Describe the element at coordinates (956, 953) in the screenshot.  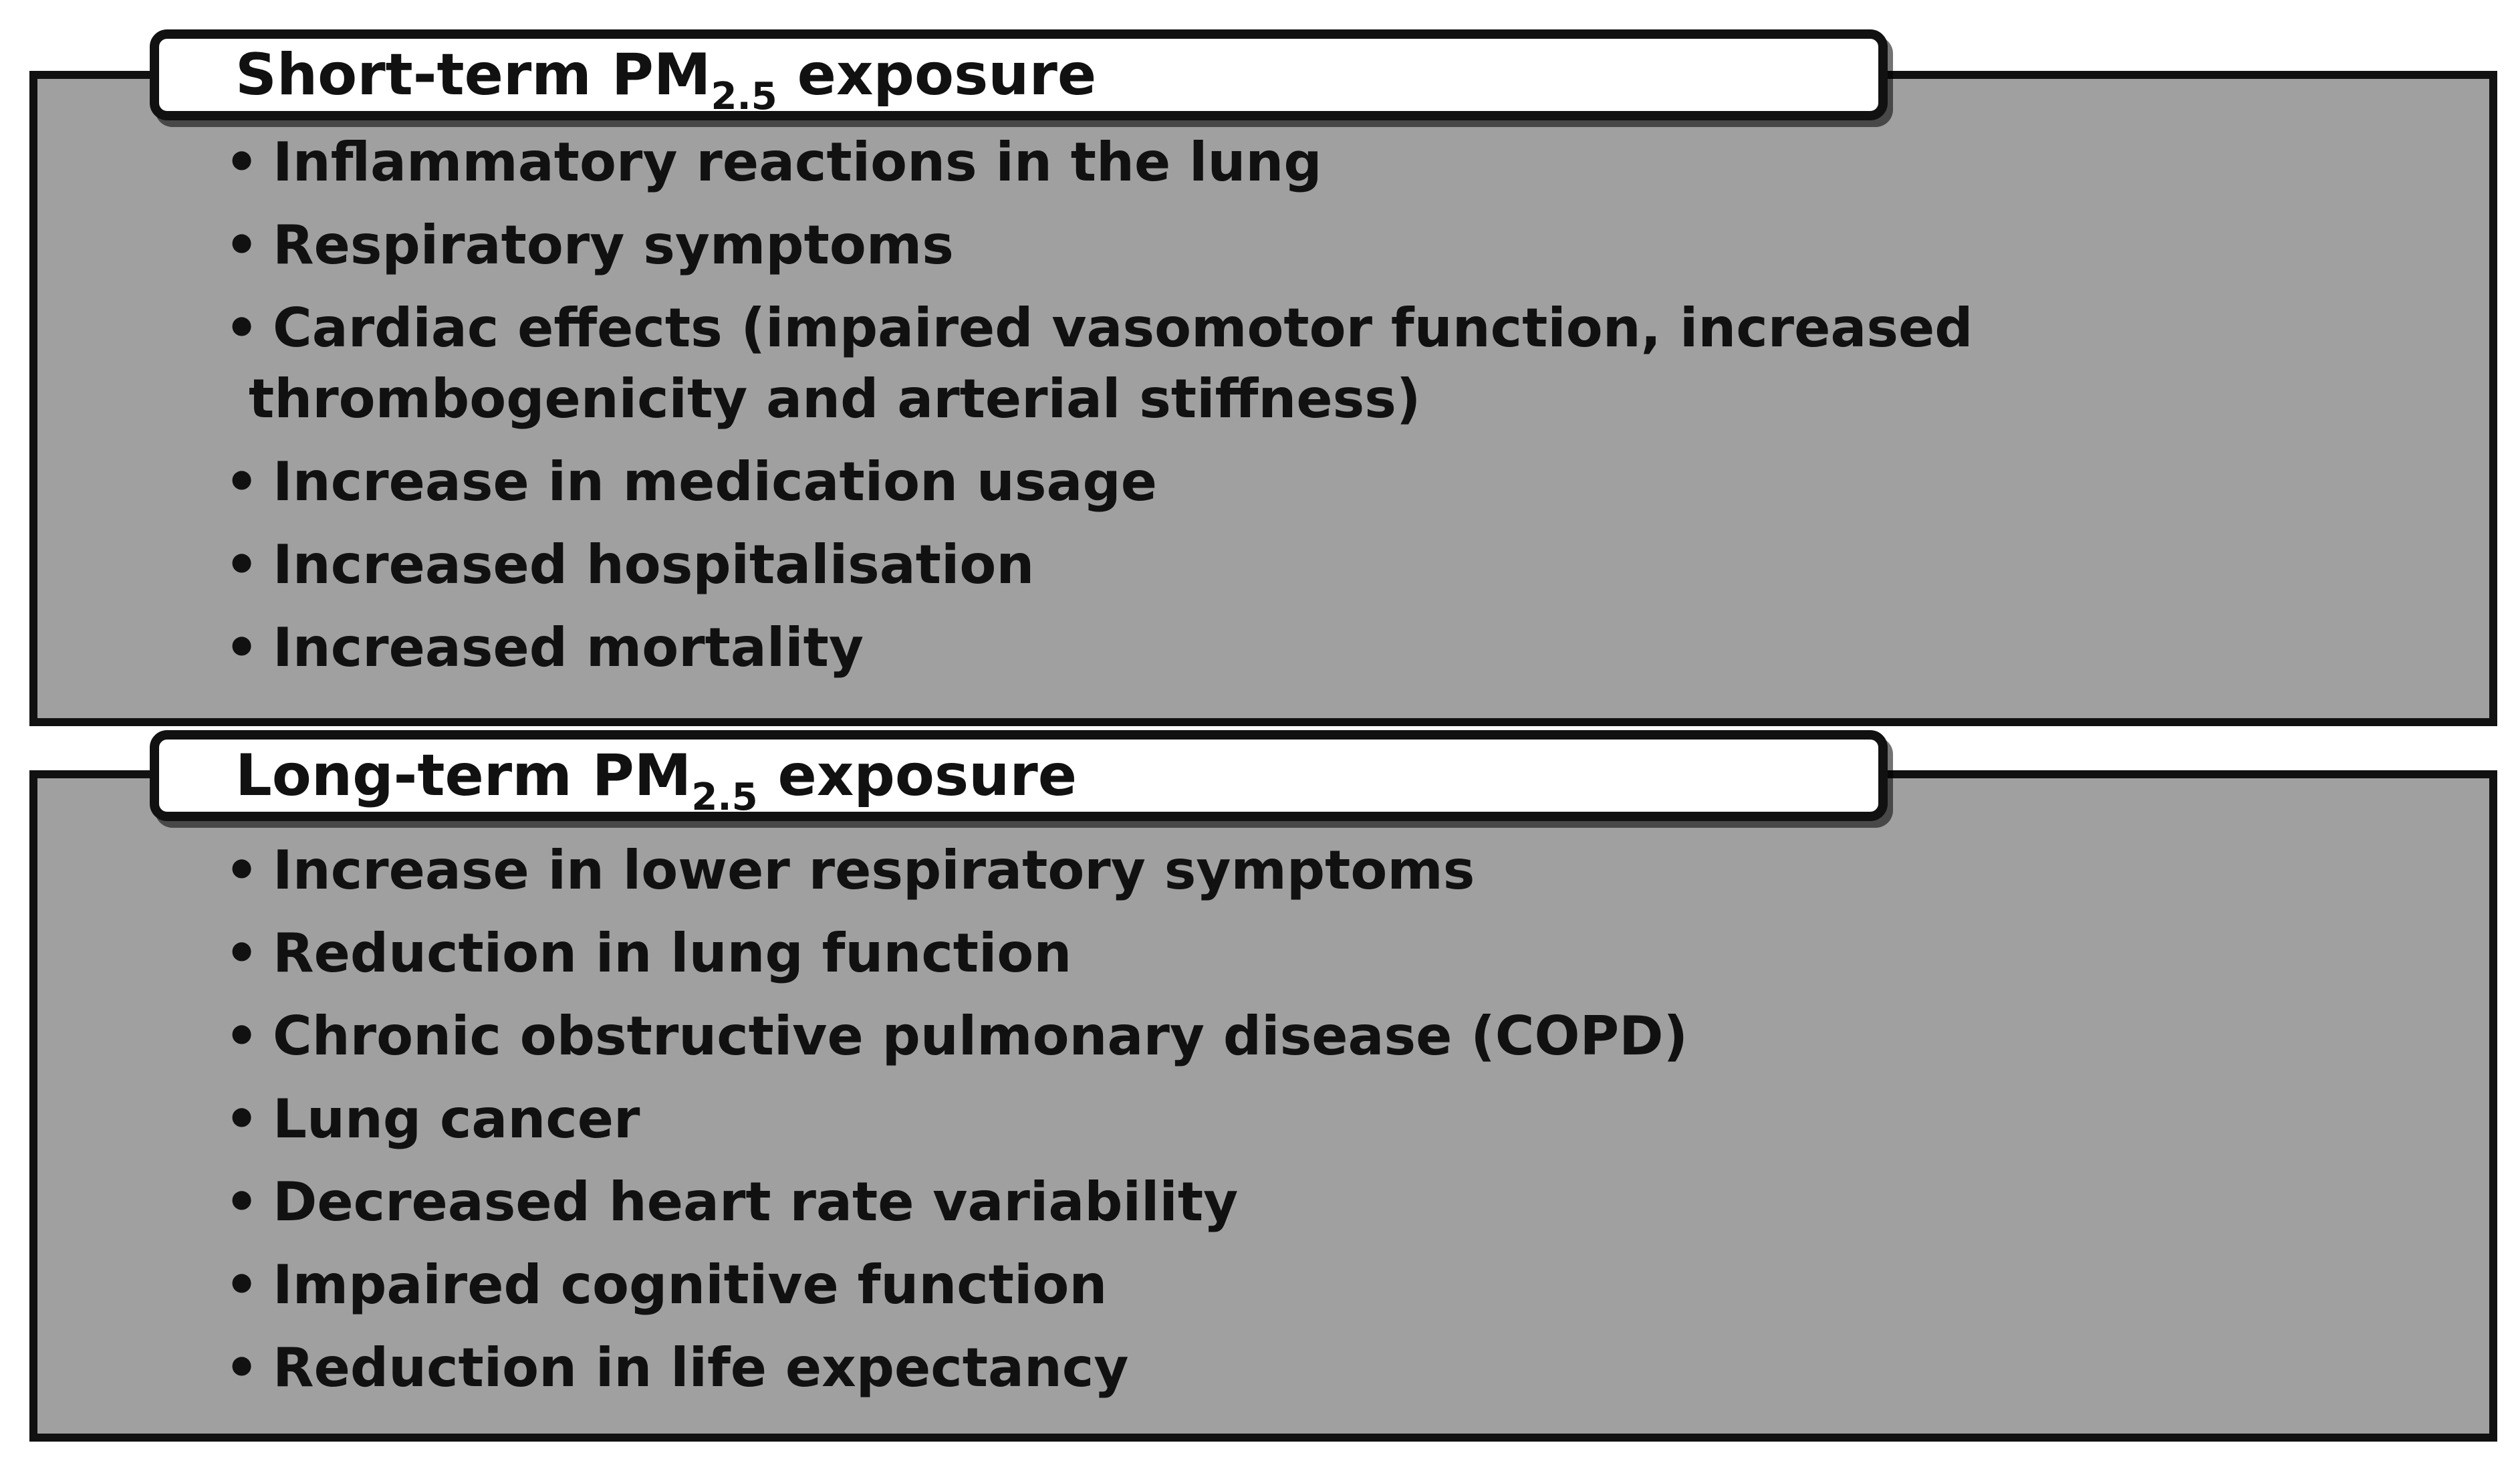
I see `list-item: • Reduction in lung function` at that location.